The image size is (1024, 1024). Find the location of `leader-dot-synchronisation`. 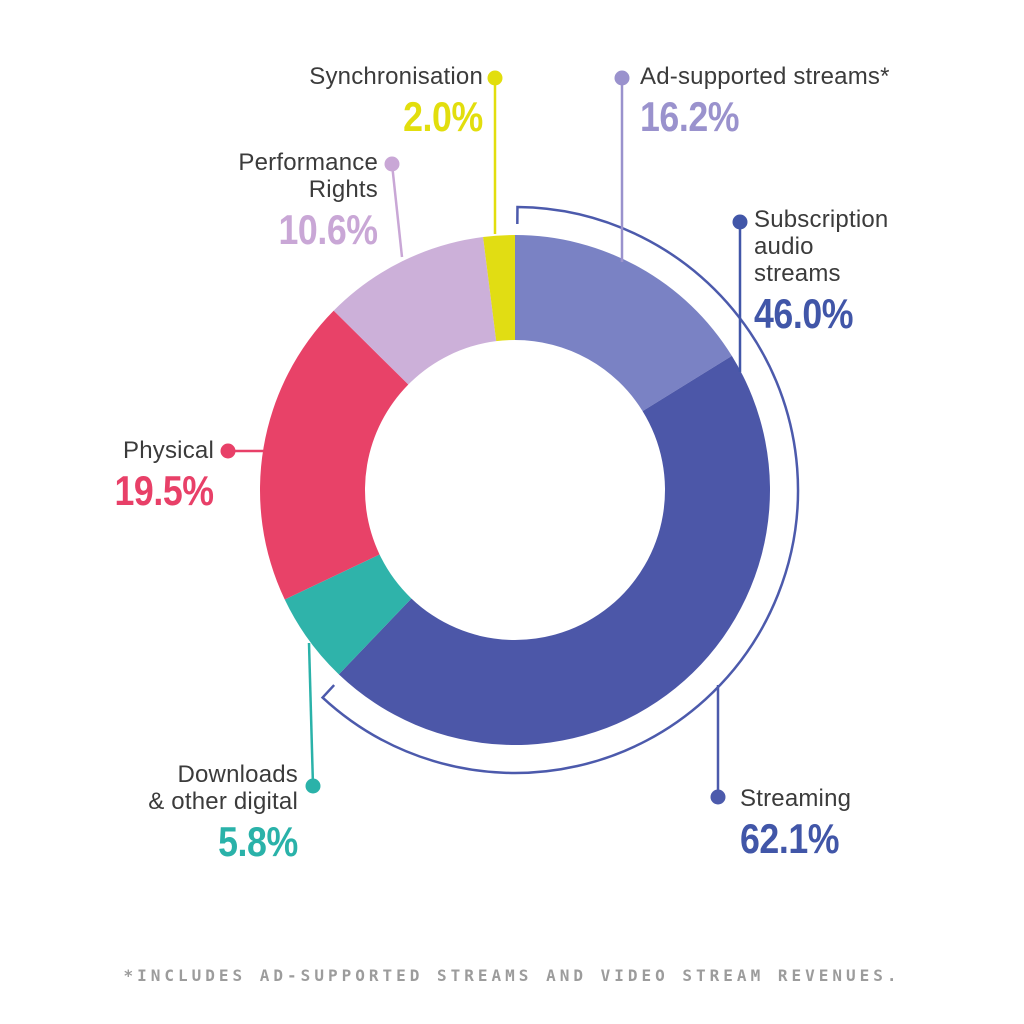

leader-dot-synchronisation is located at coordinates (495, 78).